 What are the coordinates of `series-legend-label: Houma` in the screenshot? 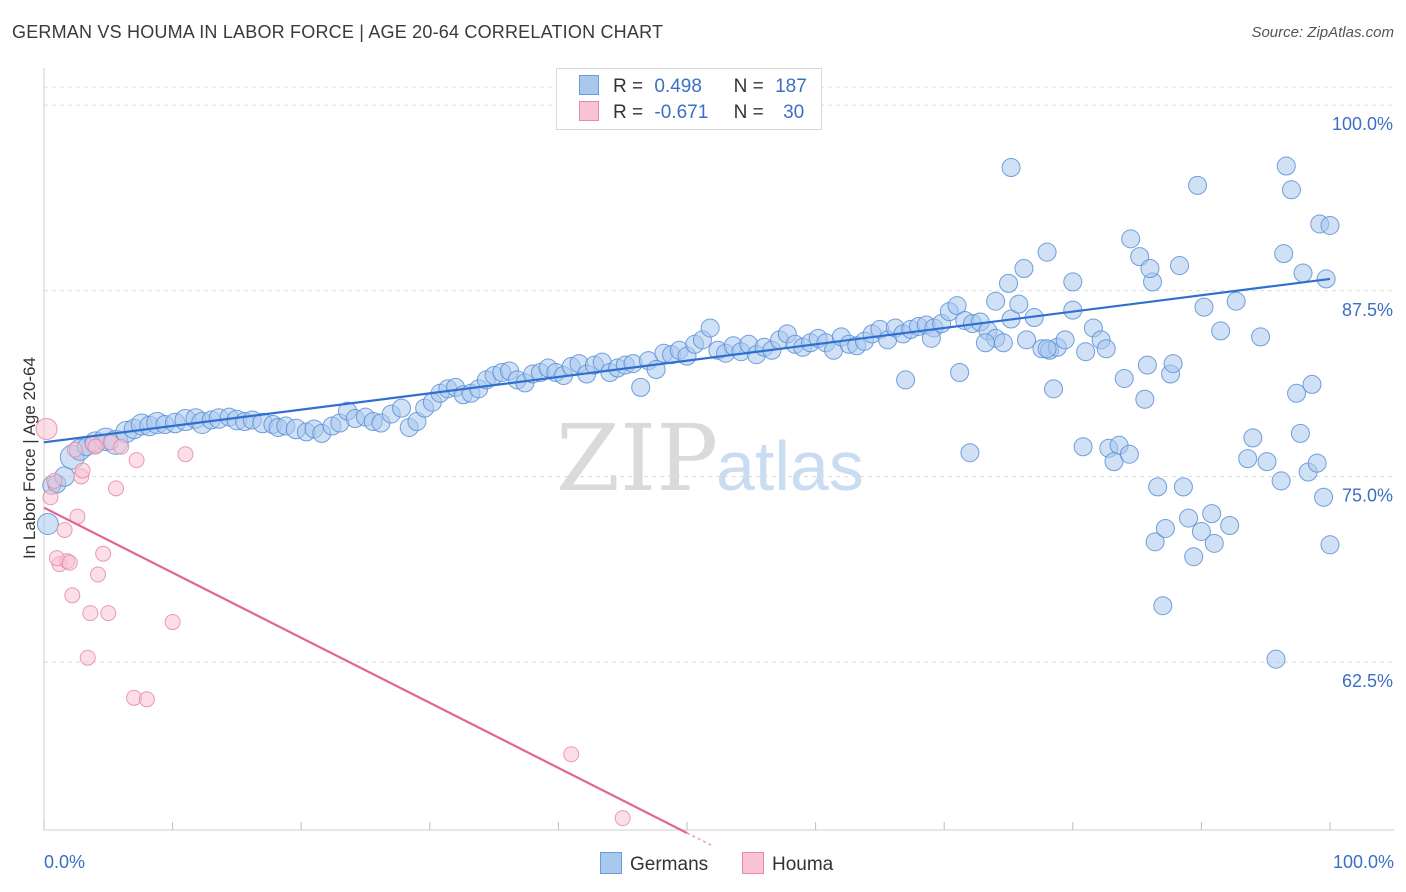 It's located at (803, 864).